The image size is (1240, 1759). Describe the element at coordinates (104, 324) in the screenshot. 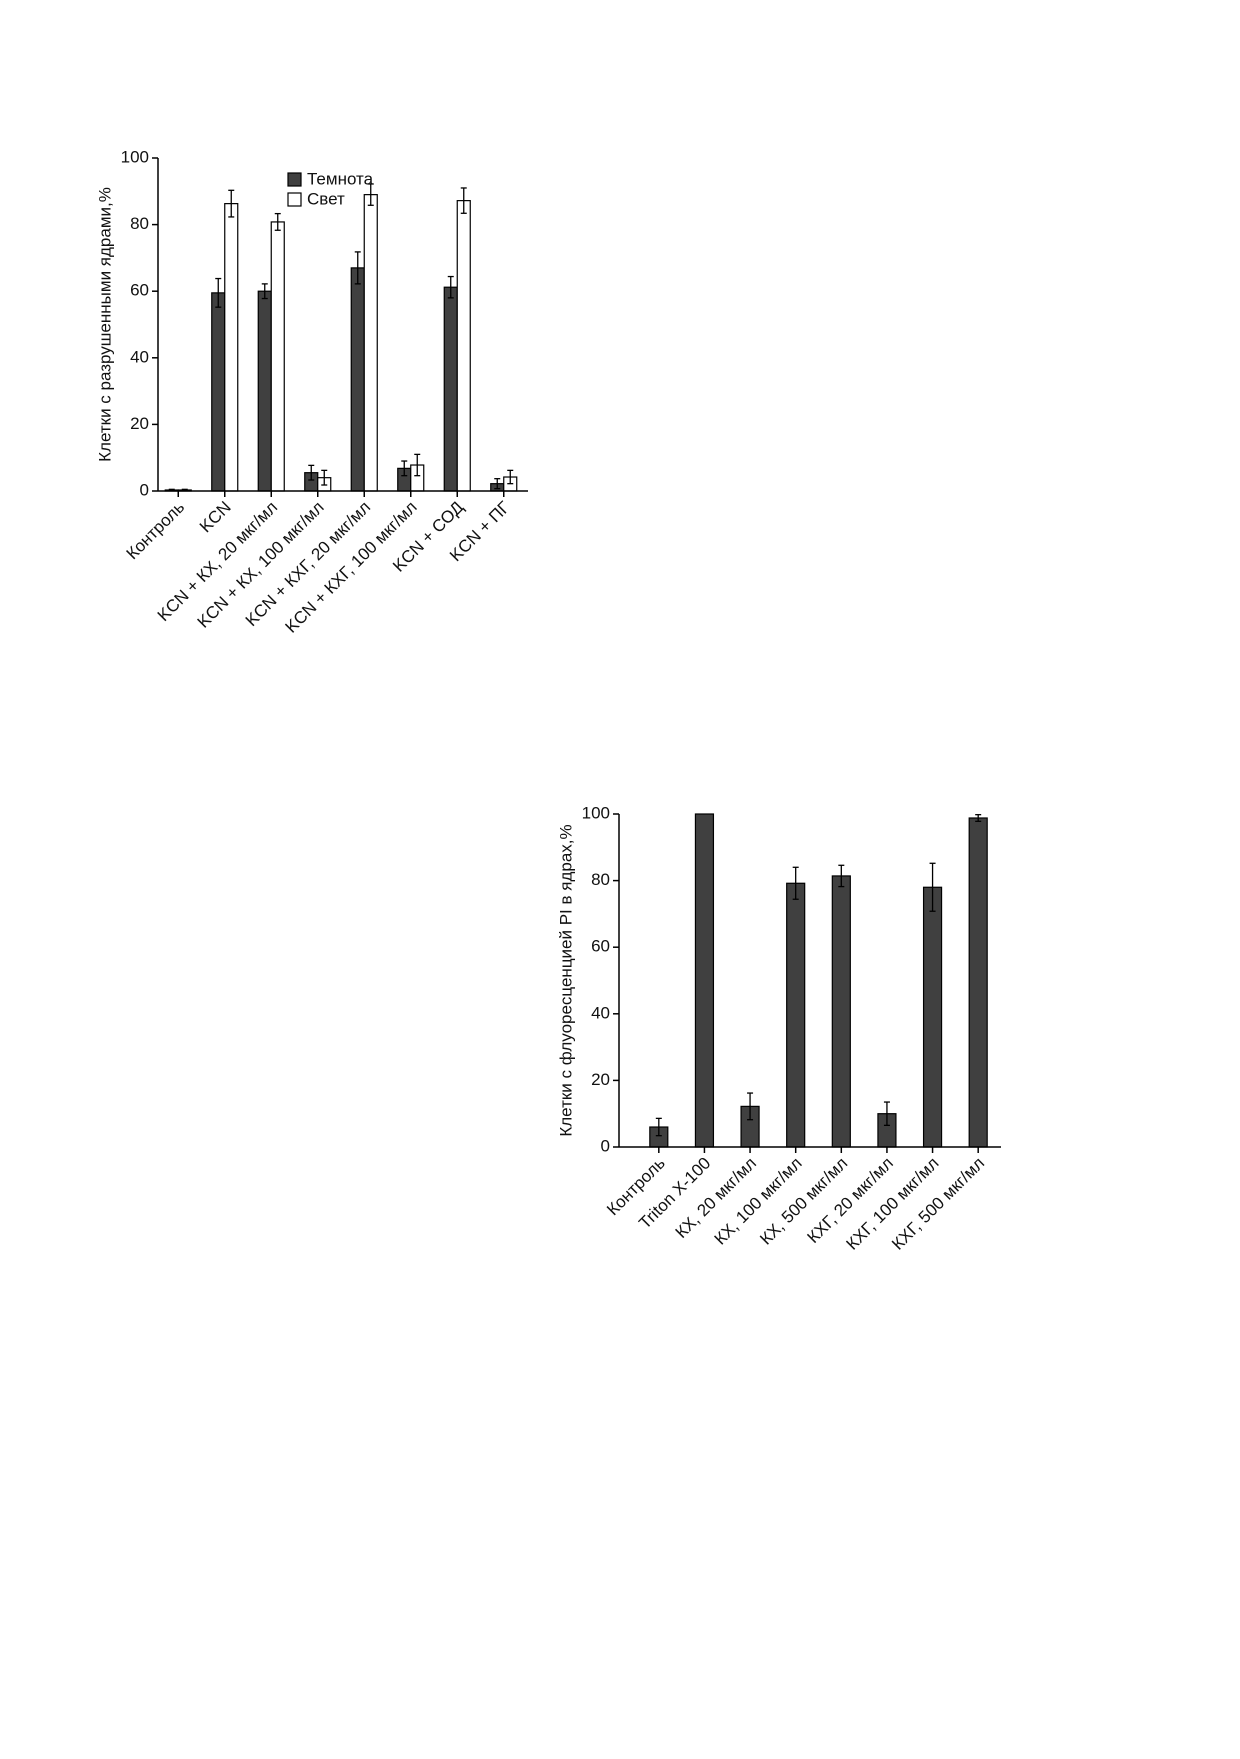

I see `y-axis-label: Клетки с разрушенными ядрами,%` at that location.